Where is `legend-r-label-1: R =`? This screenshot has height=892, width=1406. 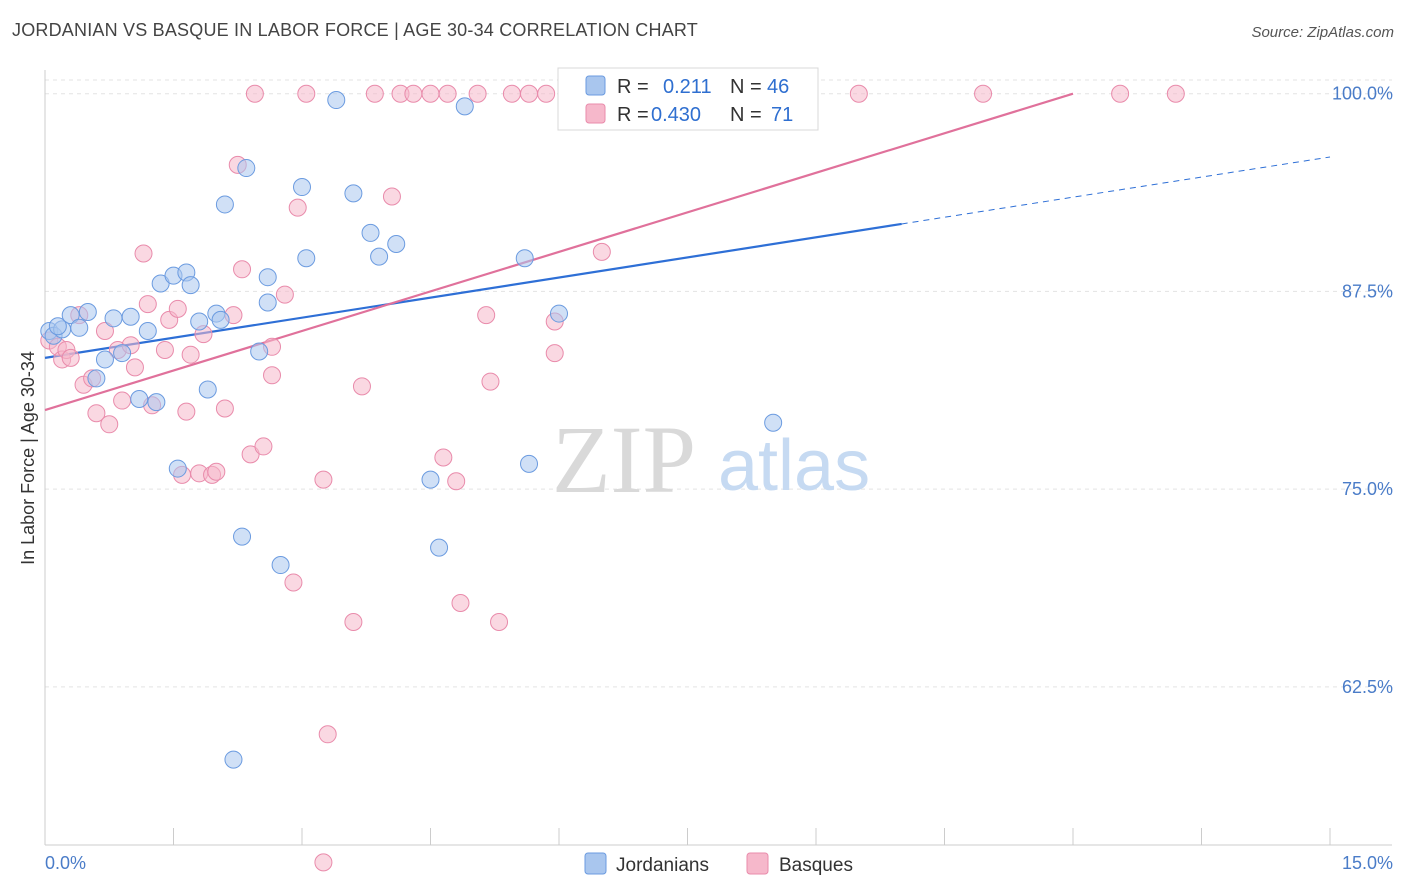
legend-r-label-1: R = is located at coordinates (633, 87).